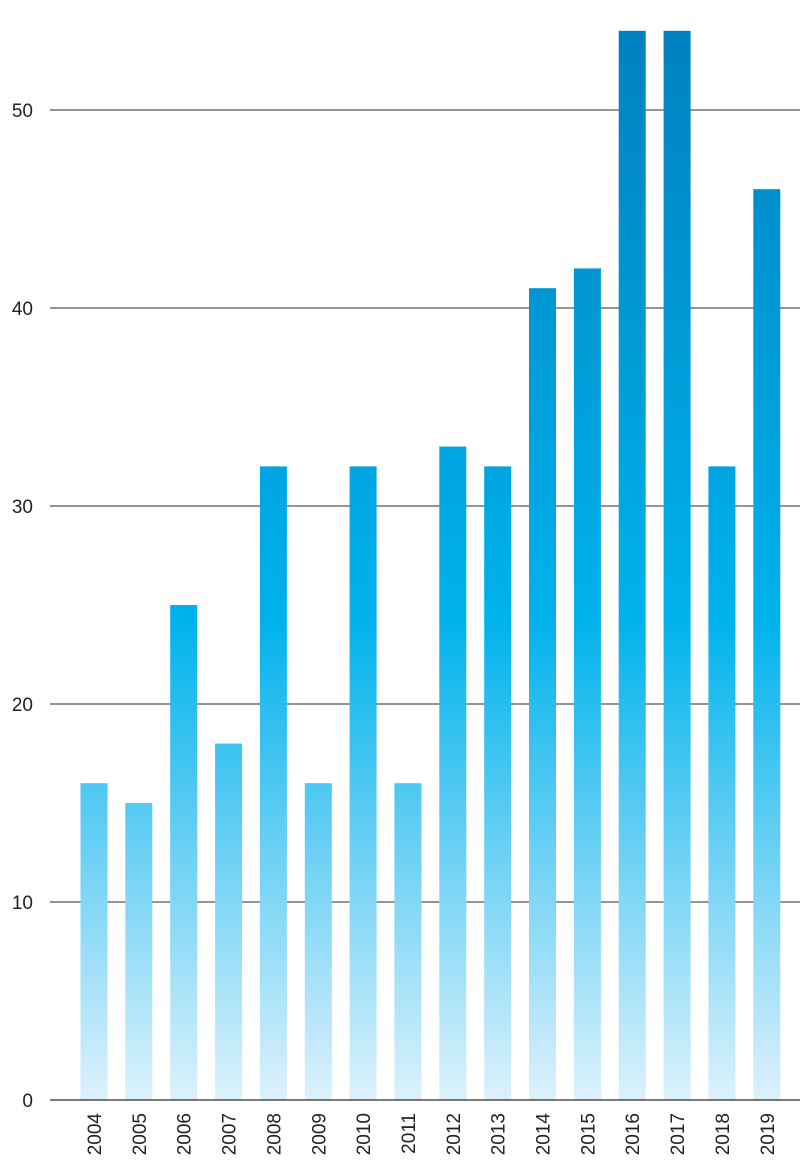  What do you see at coordinates (544, 1134) in the screenshot?
I see `x-tick-label: 2014` at bounding box center [544, 1134].